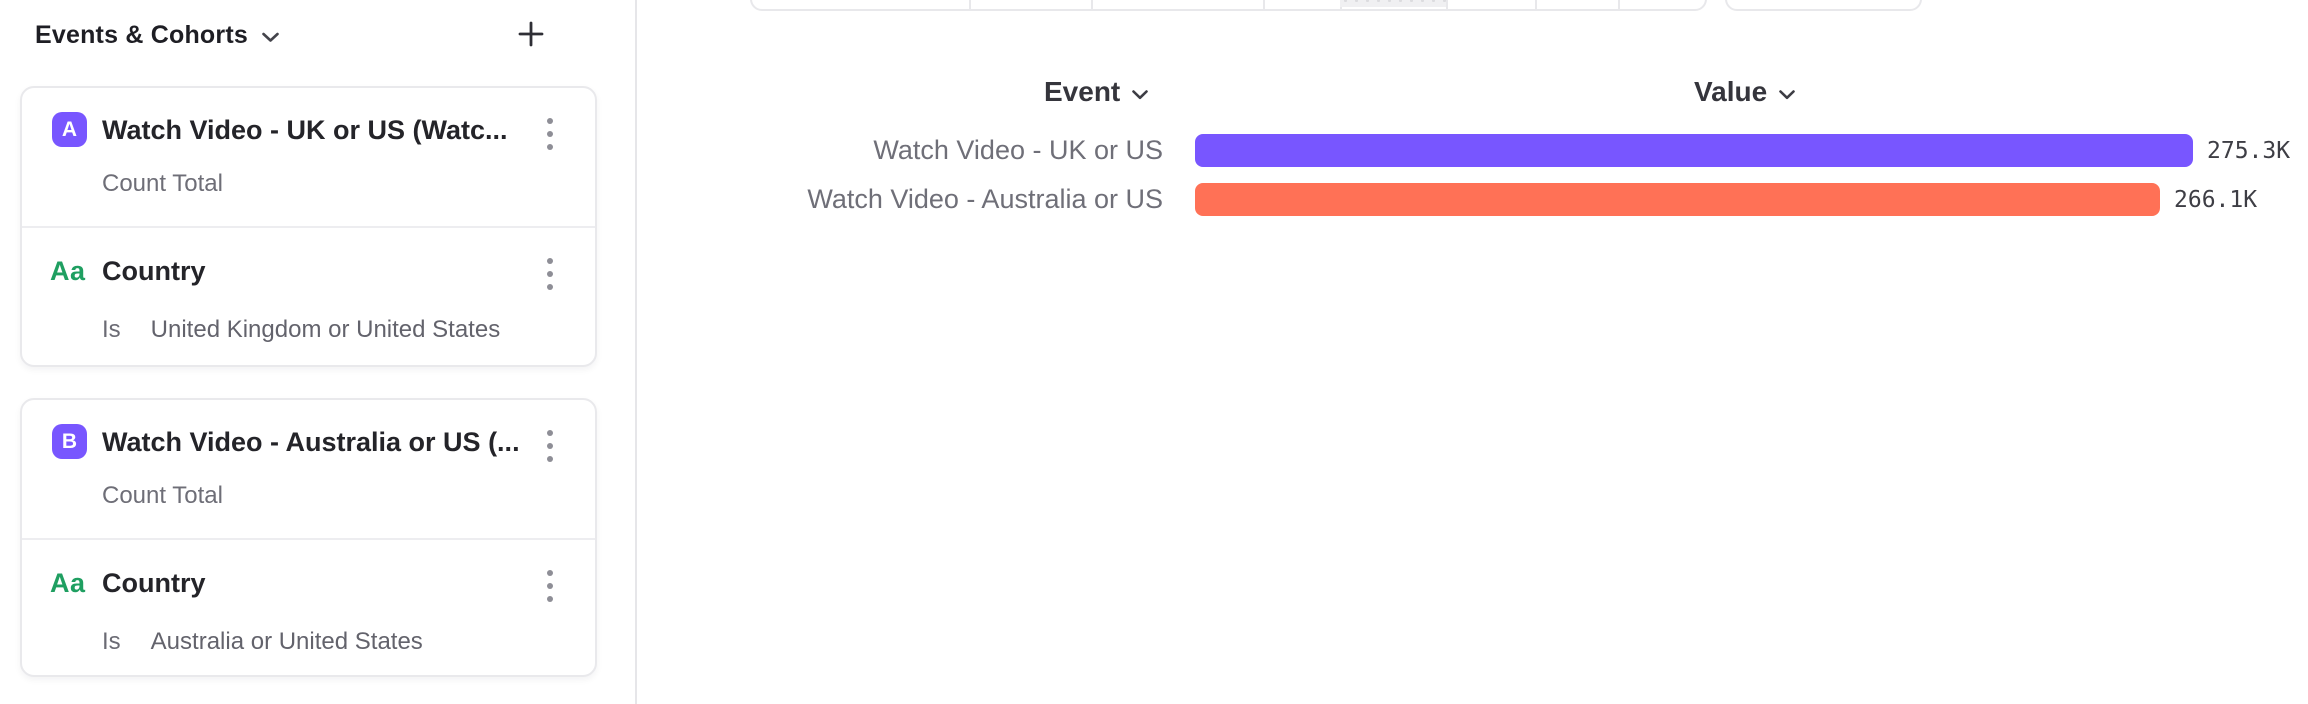 This screenshot has height=704, width=2308. I want to click on series-badge-a: A, so click(69, 129).